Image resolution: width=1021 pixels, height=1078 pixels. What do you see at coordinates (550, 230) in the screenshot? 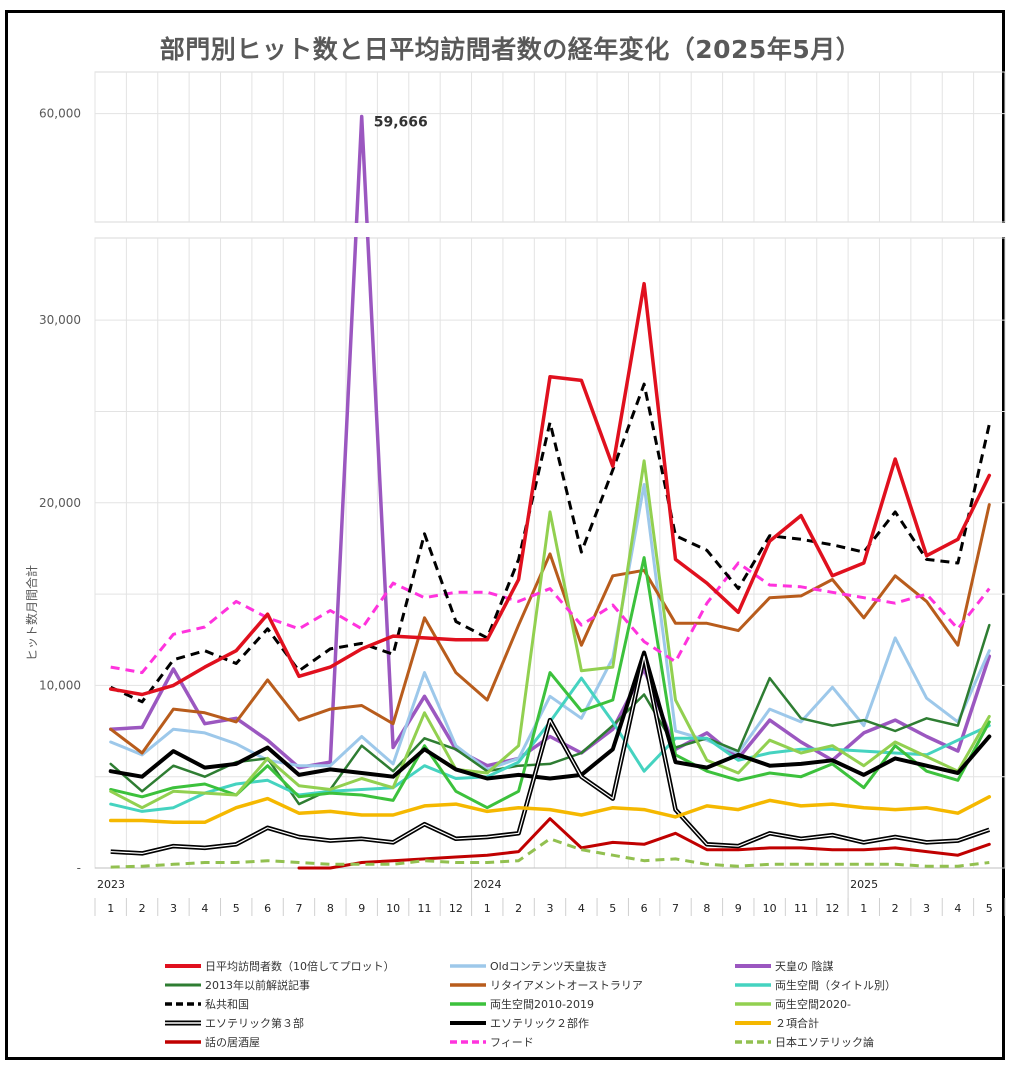
I see `axis-break-gap` at bounding box center [550, 230].